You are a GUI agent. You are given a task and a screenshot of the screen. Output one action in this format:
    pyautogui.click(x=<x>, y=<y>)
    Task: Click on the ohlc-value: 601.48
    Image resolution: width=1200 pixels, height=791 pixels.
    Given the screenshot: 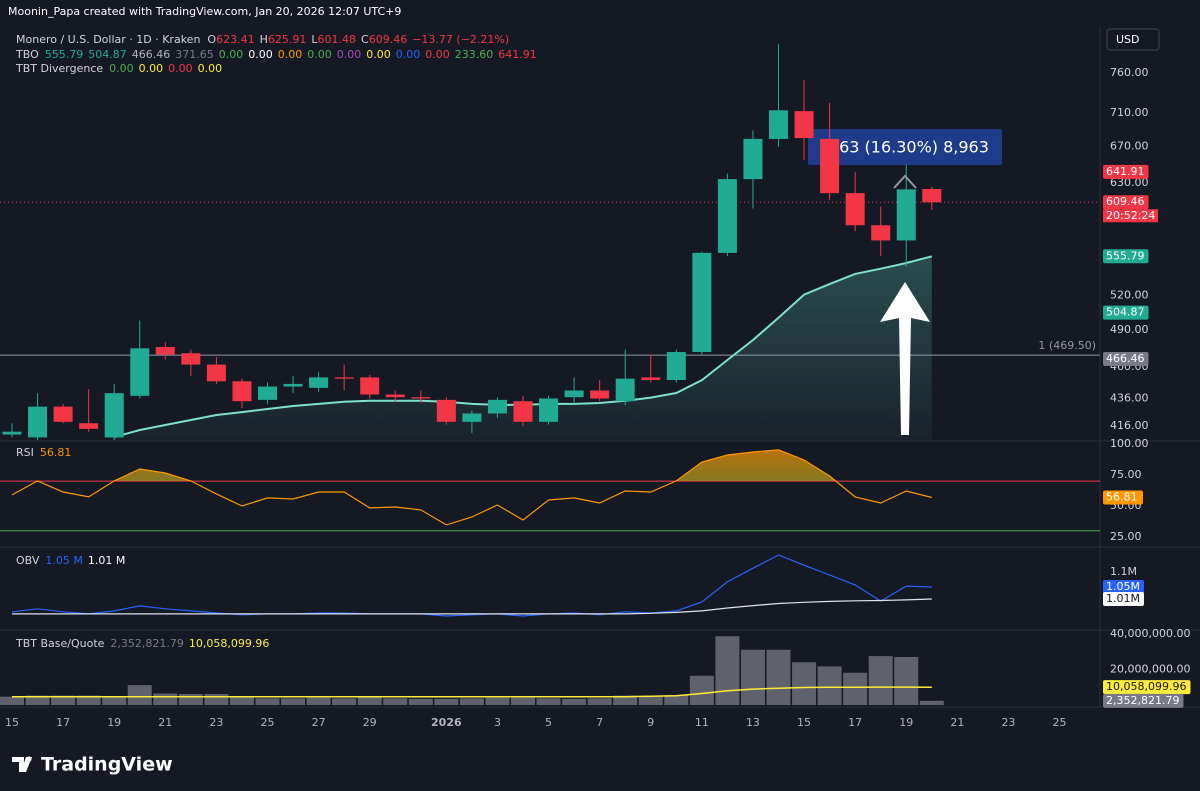 What is the action you would take?
    pyautogui.click(x=337, y=39)
    